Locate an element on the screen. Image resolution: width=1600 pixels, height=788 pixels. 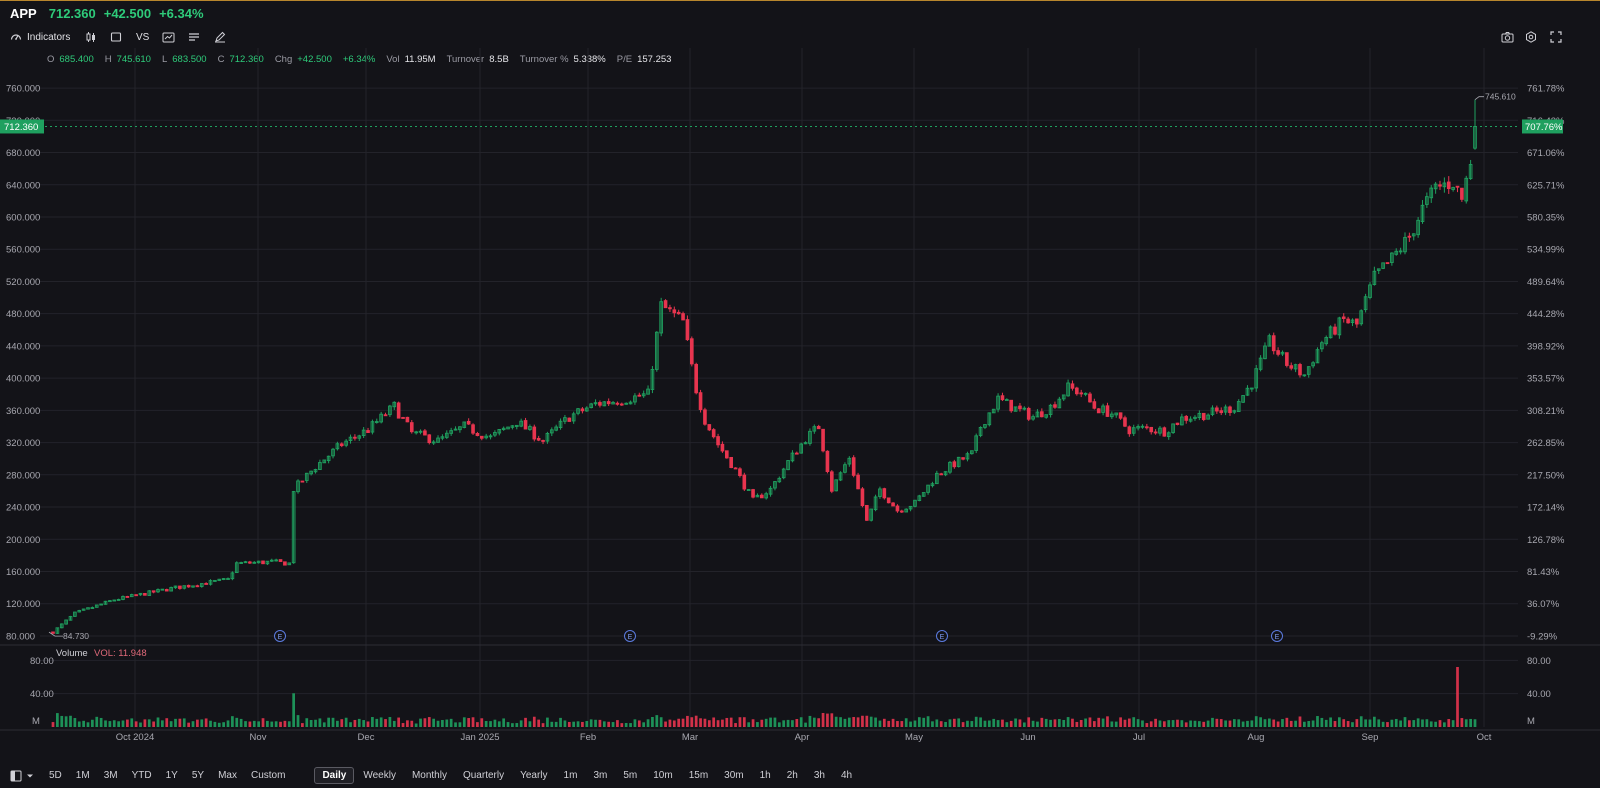
price-axis-label: 440.000 is located at coordinates (23, 346).